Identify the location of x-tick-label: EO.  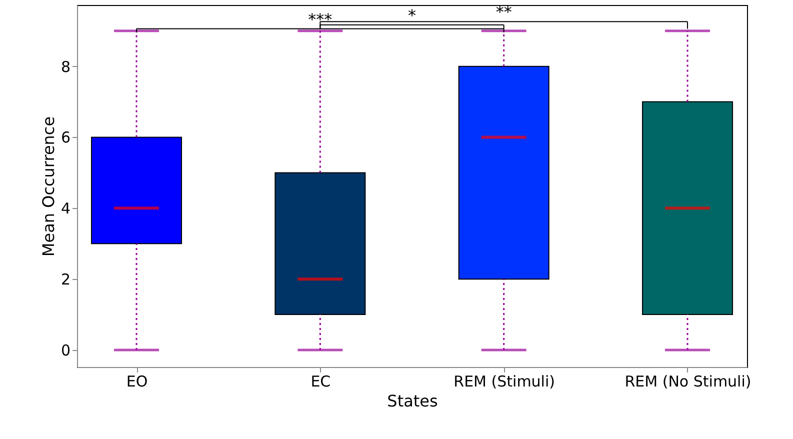
(137, 381).